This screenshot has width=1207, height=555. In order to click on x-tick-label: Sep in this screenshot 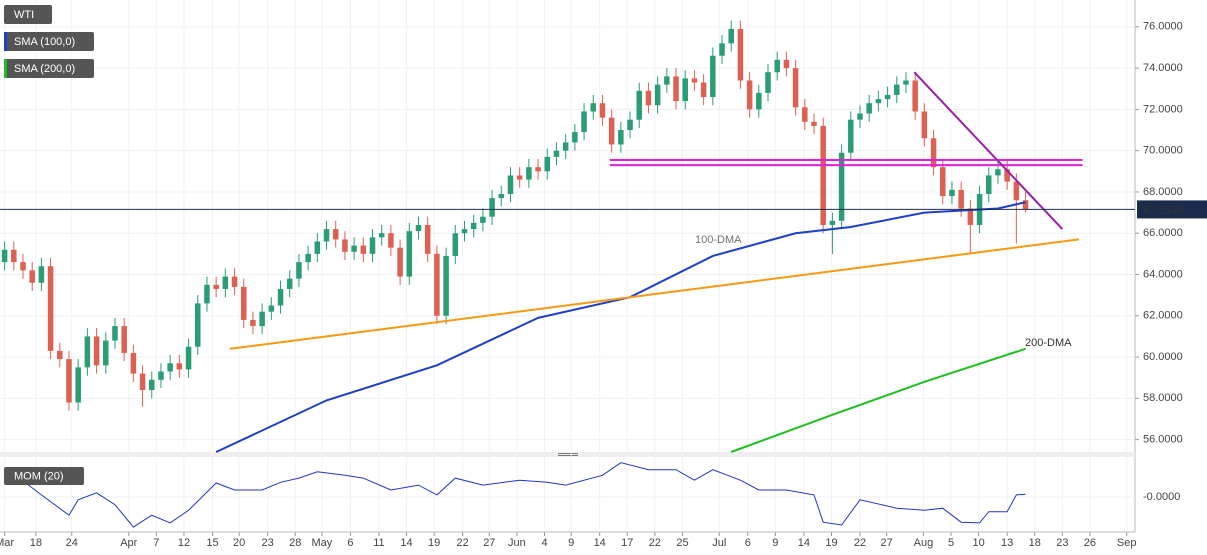, I will do `click(1127, 543)`.